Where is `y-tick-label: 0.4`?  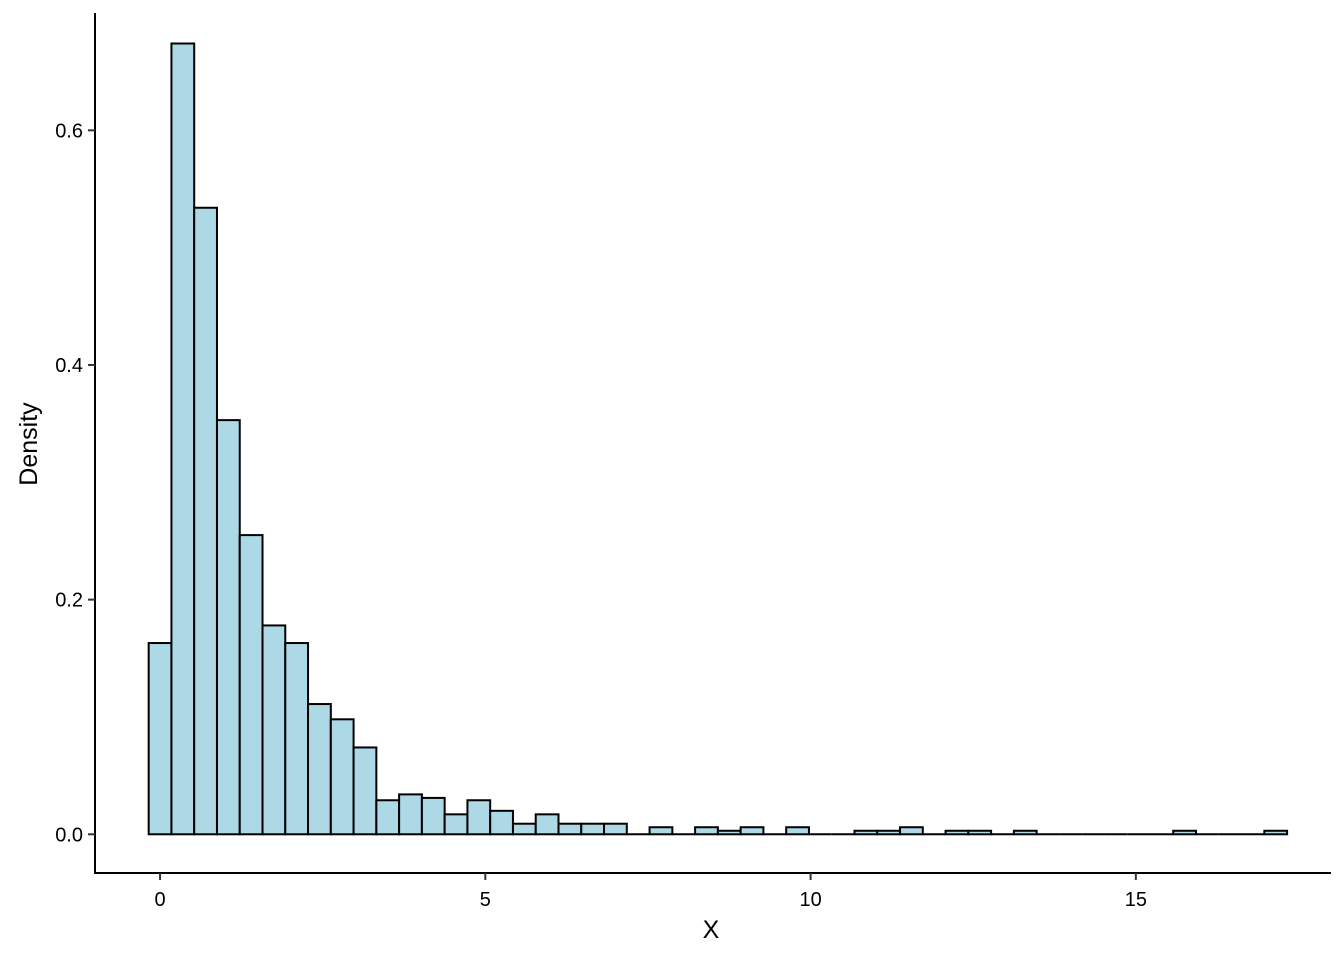 y-tick-label: 0.4 is located at coordinates (69, 366).